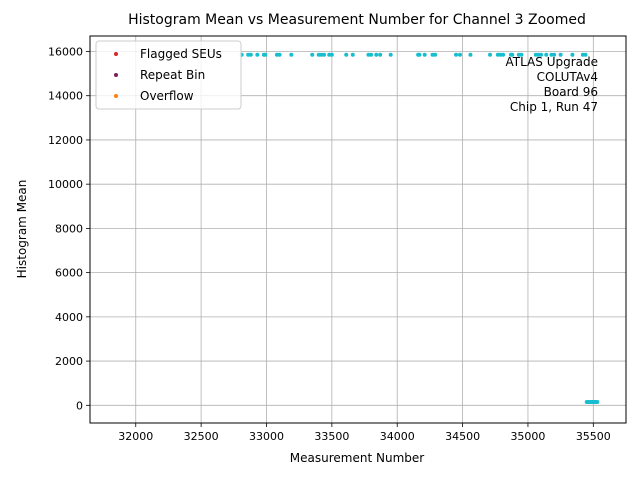 Image resolution: width=640 pixels, height=480 pixels. What do you see at coordinates (65, 96) in the screenshot?
I see `y-tick-label: 14000` at bounding box center [65, 96].